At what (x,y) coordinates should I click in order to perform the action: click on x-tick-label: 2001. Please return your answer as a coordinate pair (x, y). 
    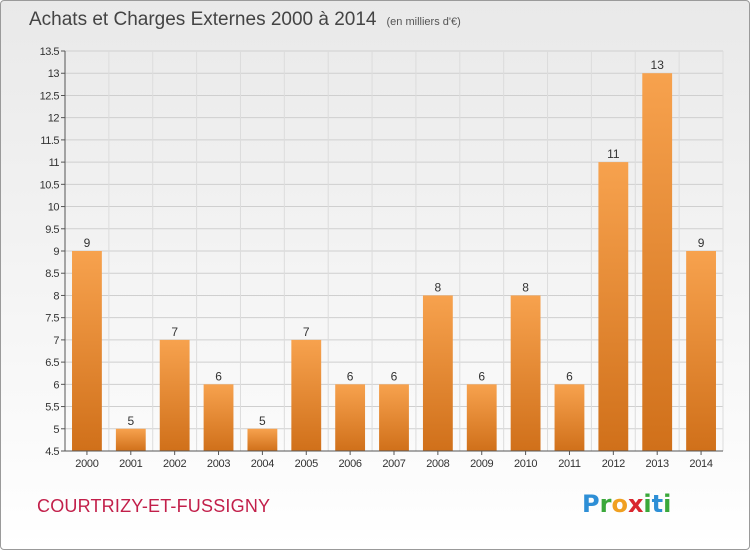
    Looking at the image, I should click on (130, 464).